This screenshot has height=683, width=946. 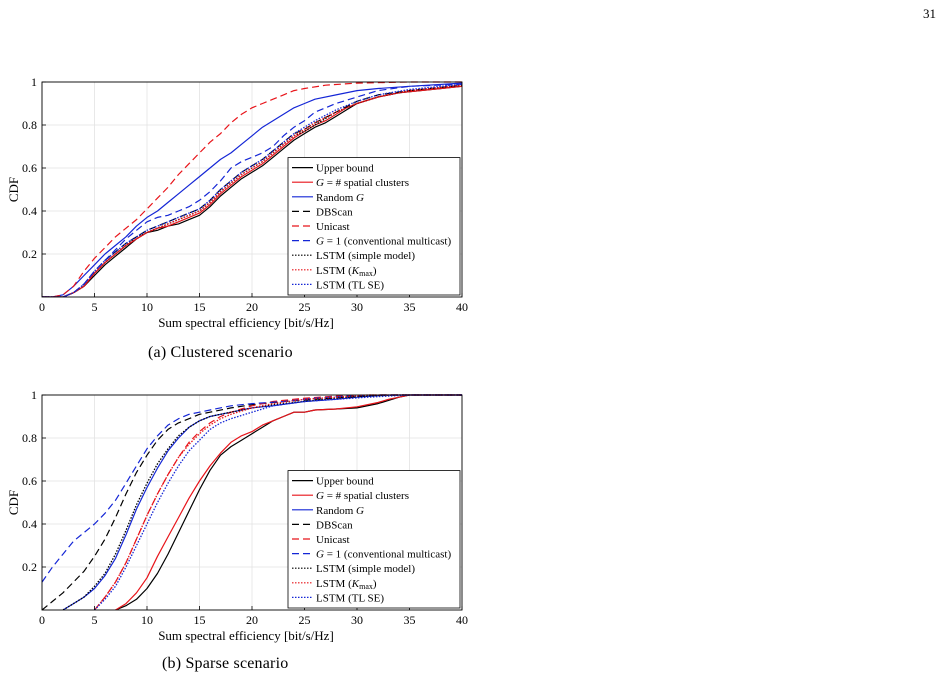 What do you see at coordinates (220, 352) in the screenshot?
I see `caption-clustered: (a) Clustered scenario` at bounding box center [220, 352].